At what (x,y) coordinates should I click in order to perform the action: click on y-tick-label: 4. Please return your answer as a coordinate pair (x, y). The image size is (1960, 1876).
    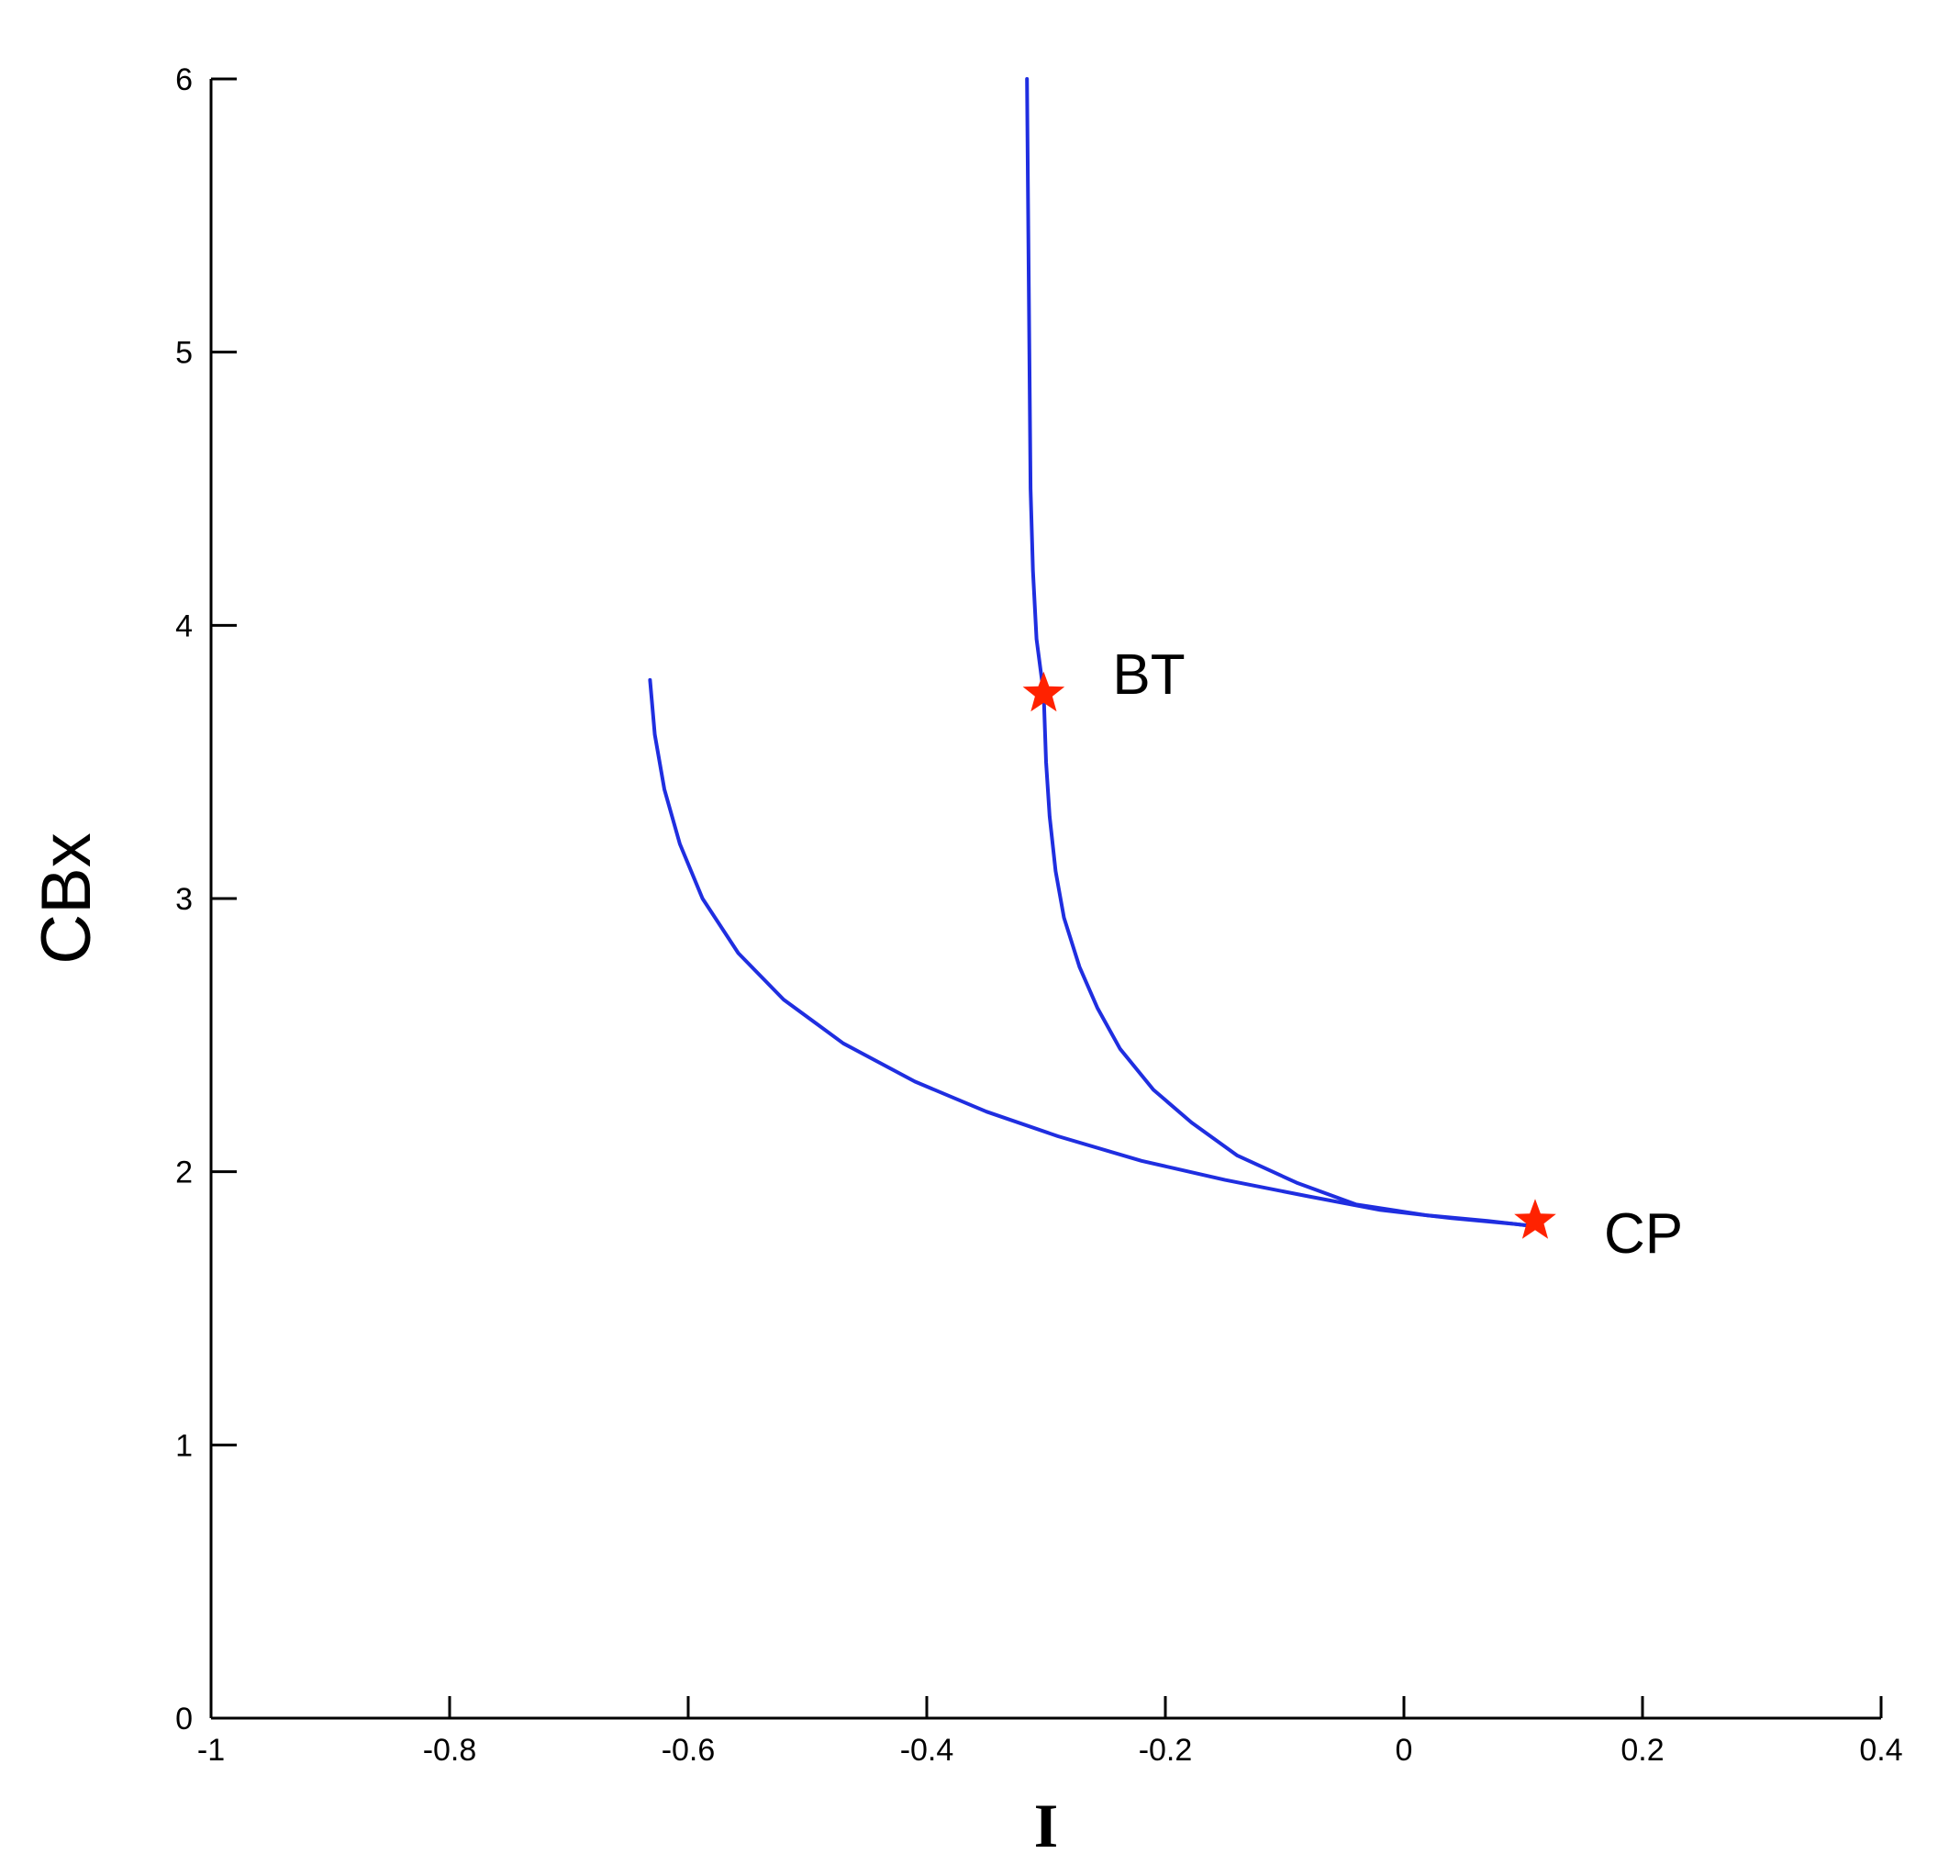
    Looking at the image, I should click on (184, 626).